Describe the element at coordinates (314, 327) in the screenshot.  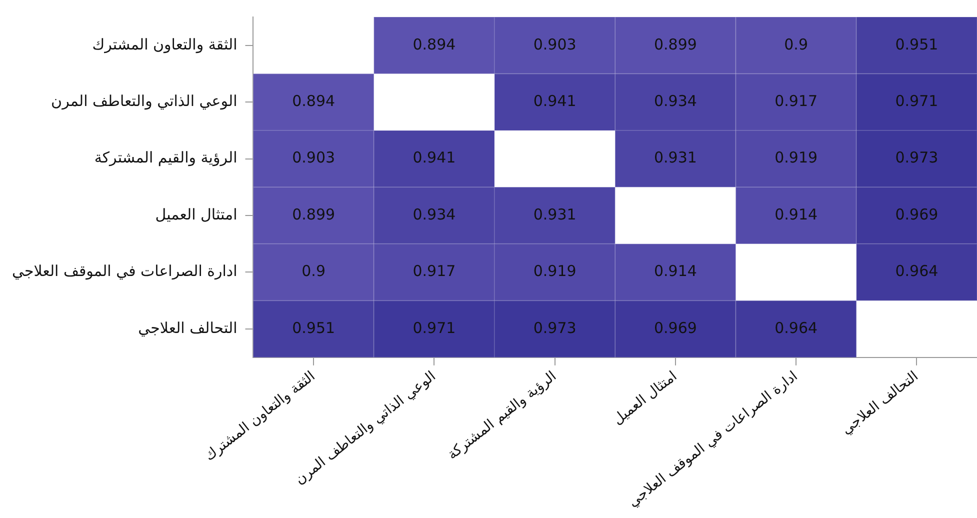
I see `data-label: 0.951` at that location.